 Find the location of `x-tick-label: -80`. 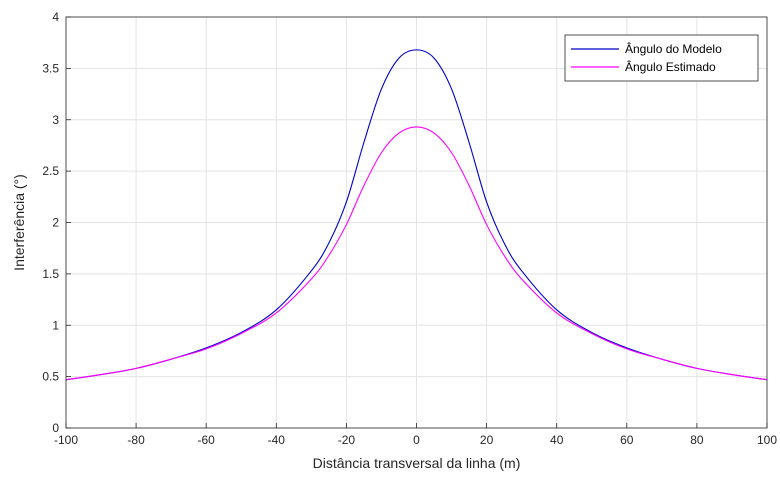

x-tick-label: -80 is located at coordinates (136, 440).